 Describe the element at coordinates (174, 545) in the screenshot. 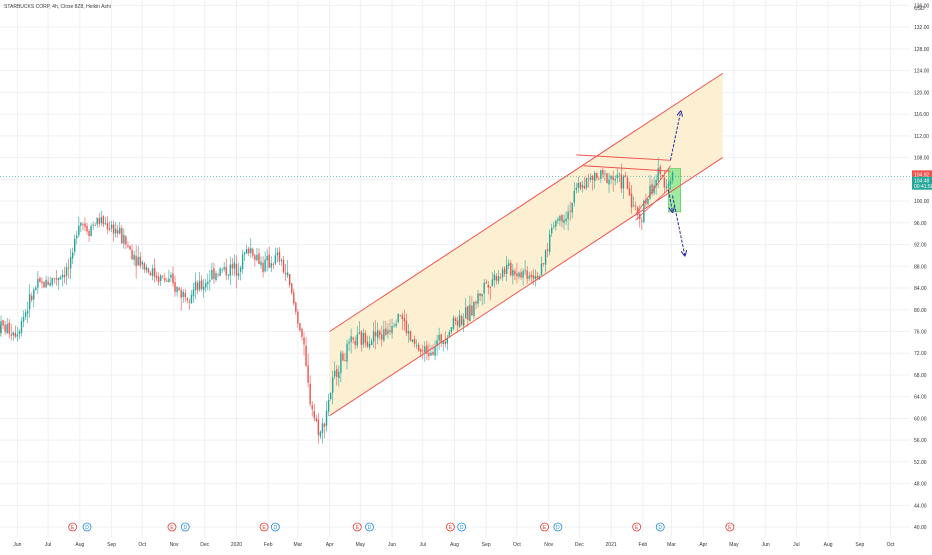

I see `x-tick-label: Nov` at that location.